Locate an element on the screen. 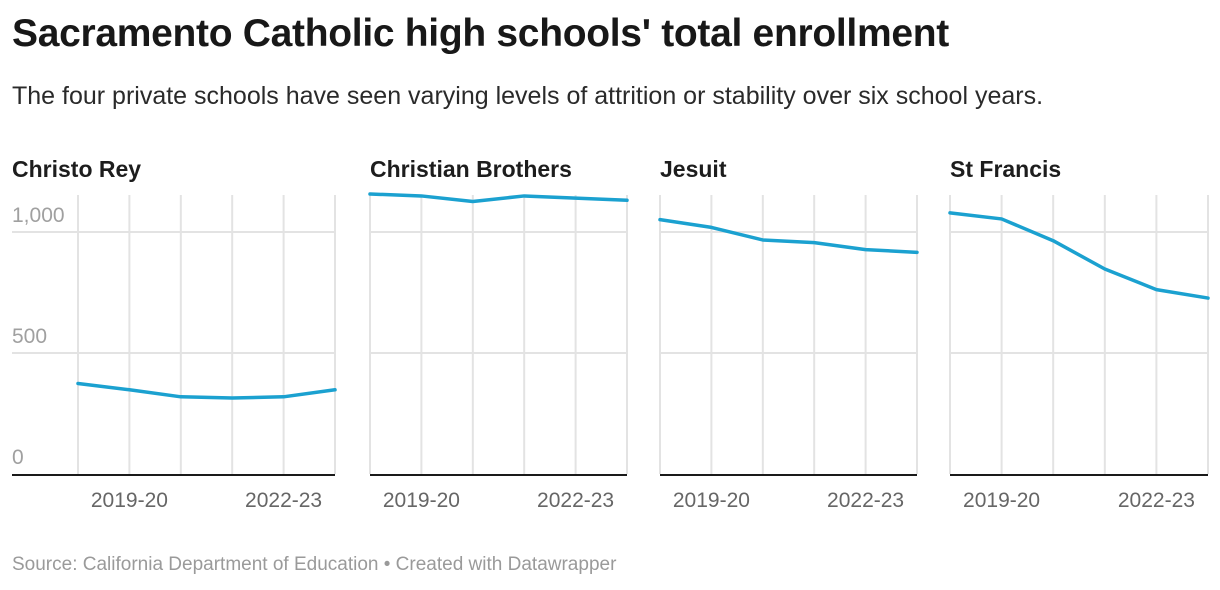 Image resolution: width=1220 pixels, height=590 pixels. panel-st-francis: St Francis 2019-20 2022-23 is located at coordinates (1079, 334).